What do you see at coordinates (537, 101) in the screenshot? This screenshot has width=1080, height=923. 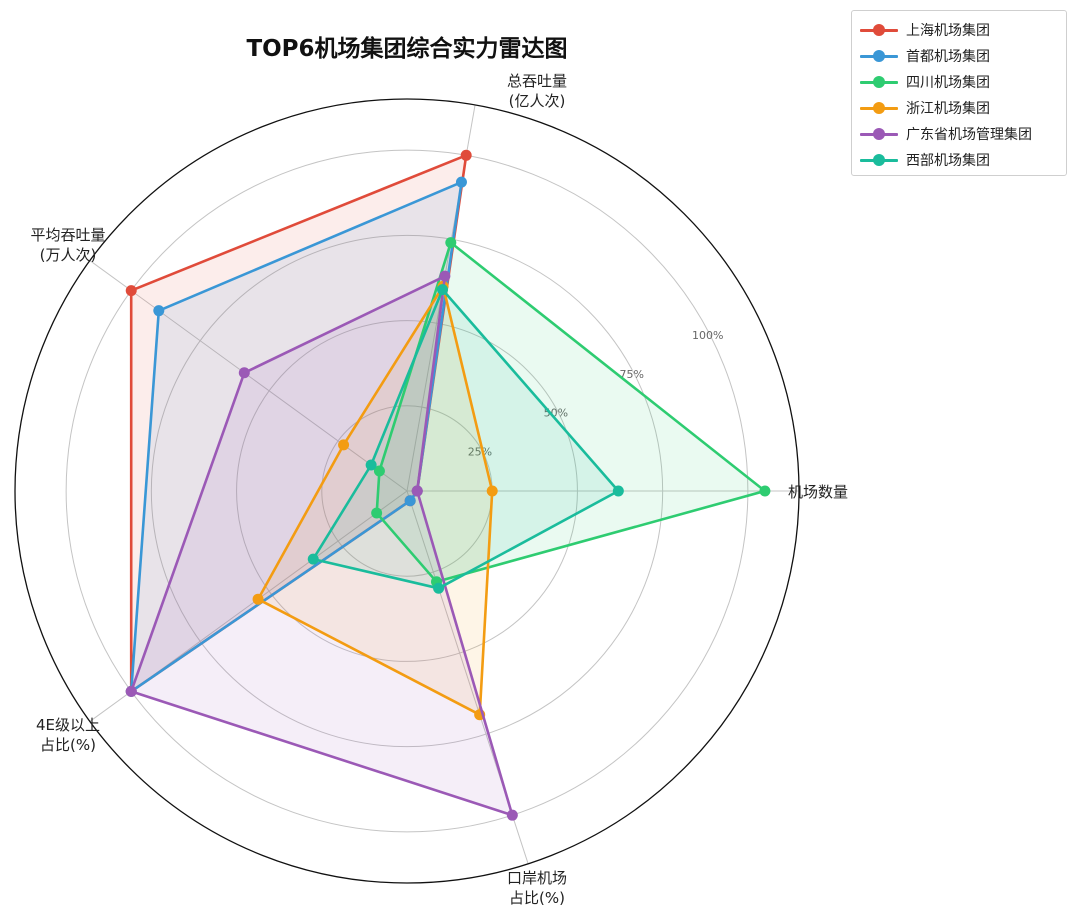 I see `axis-label-sub: (亿人次)` at bounding box center [537, 101].